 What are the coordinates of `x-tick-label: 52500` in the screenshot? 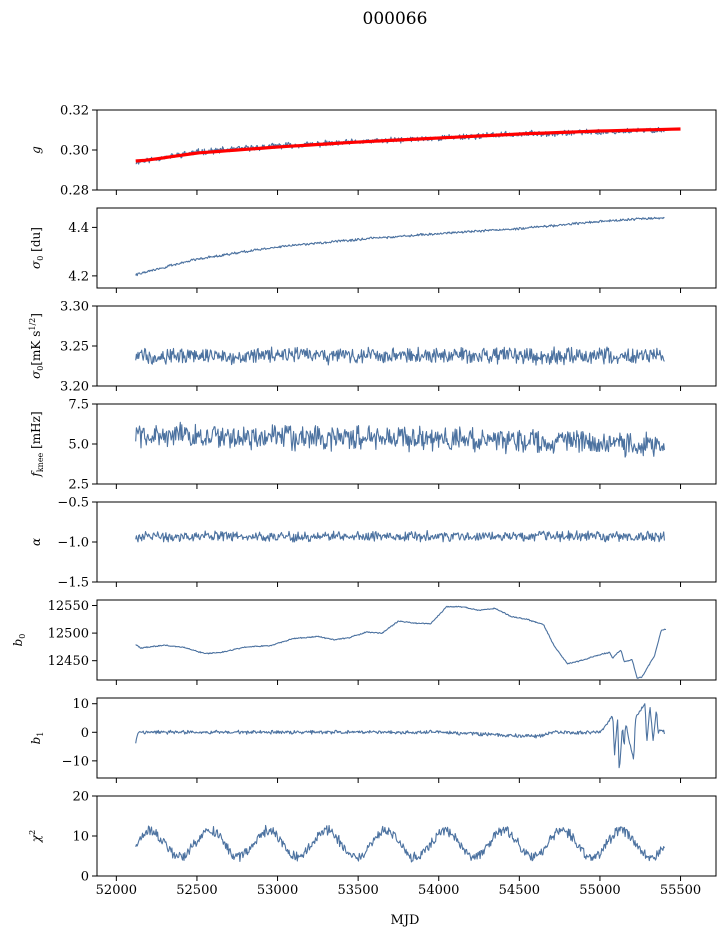 It's located at (196, 890).